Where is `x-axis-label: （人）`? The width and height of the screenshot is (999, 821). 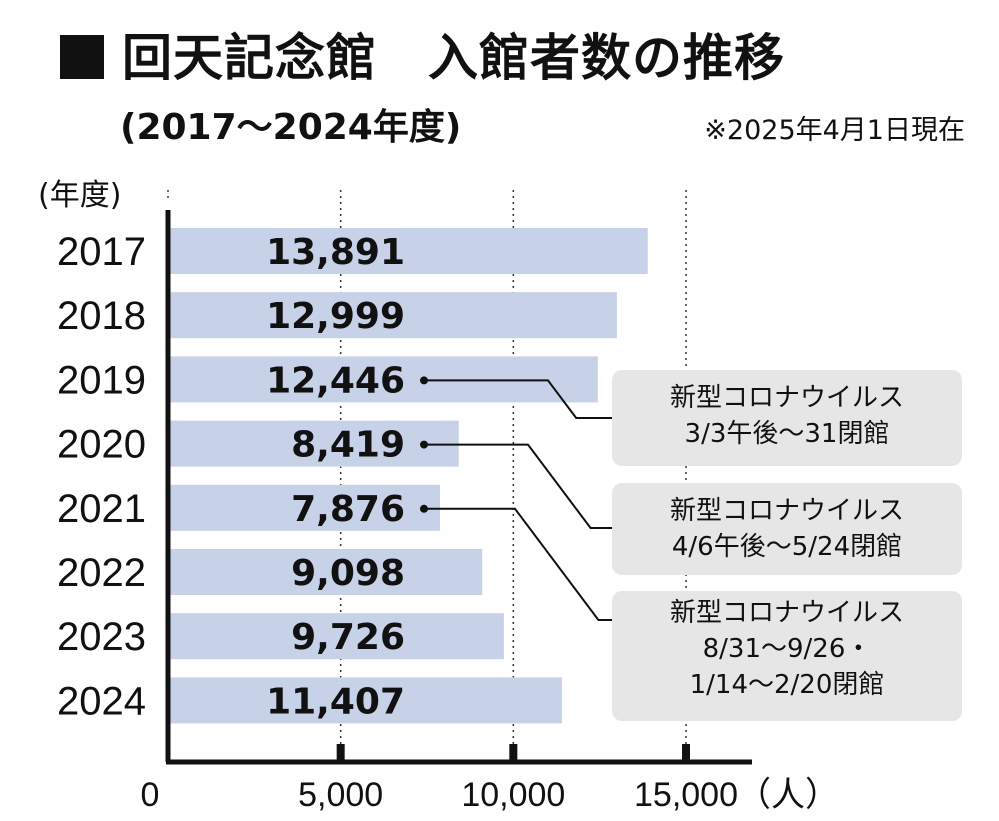 x-axis-label: （人） is located at coordinates (788, 795).